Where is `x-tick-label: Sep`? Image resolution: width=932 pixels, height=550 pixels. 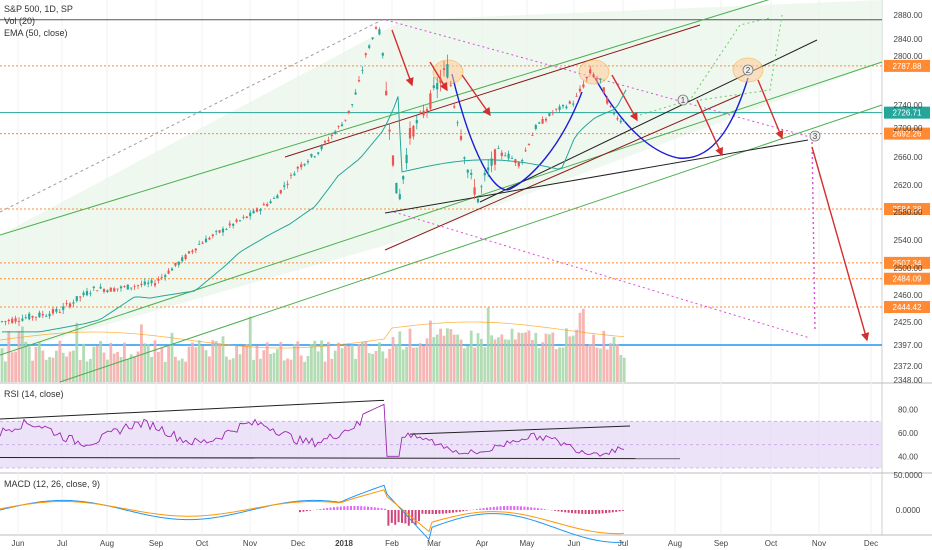
x-tick-label: Sep is located at coordinates (156, 543).